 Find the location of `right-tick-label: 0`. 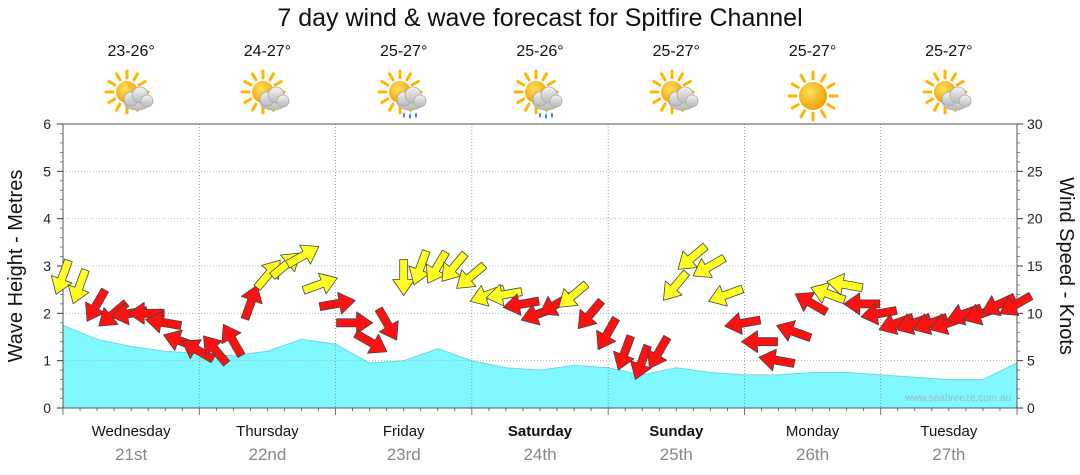

right-tick-label: 0 is located at coordinates (1031, 408).